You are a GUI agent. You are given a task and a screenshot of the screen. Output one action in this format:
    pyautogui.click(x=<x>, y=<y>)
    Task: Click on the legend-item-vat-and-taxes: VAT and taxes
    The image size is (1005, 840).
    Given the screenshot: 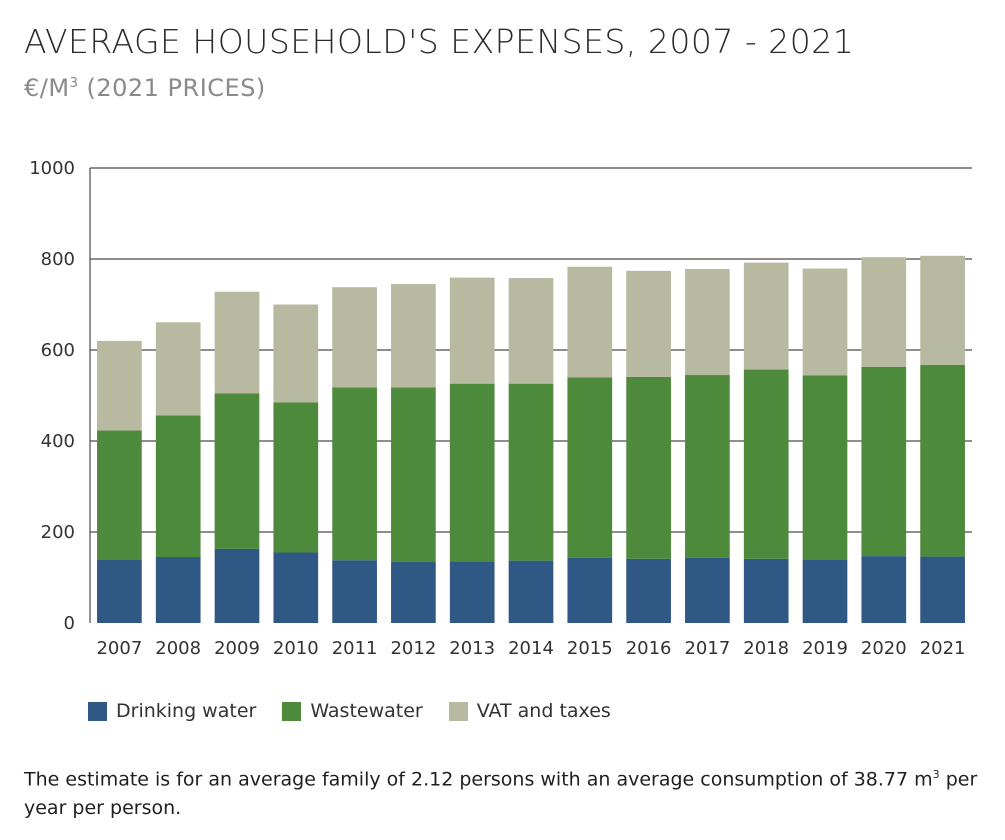 What is the action you would take?
    pyautogui.click(x=529, y=711)
    